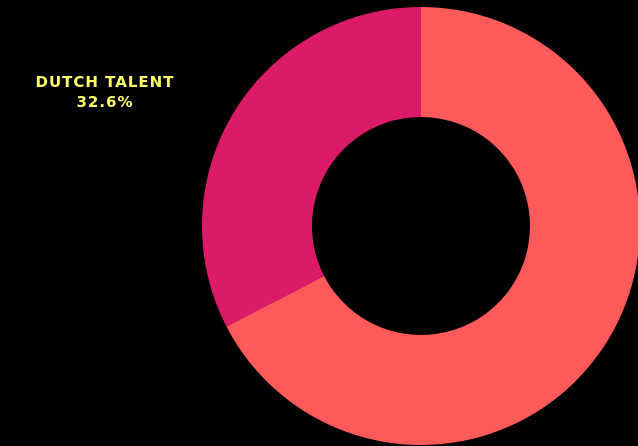 The image size is (638, 446). I want to click on slice-label-value: 32.6%, so click(105, 102).